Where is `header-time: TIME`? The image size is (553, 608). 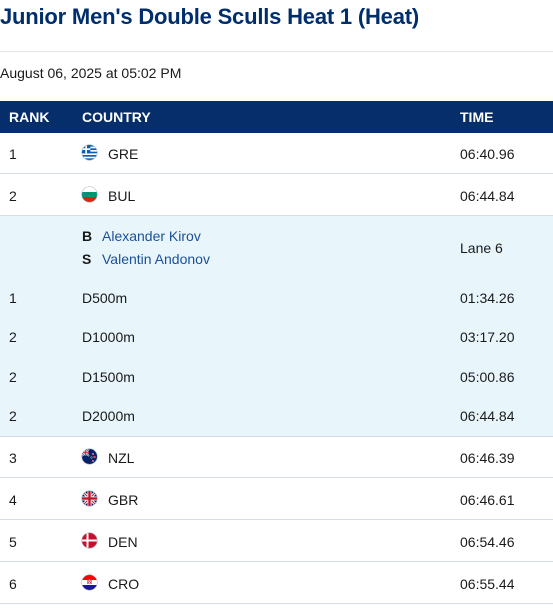
header-time: TIME is located at coordinates (477, 117).